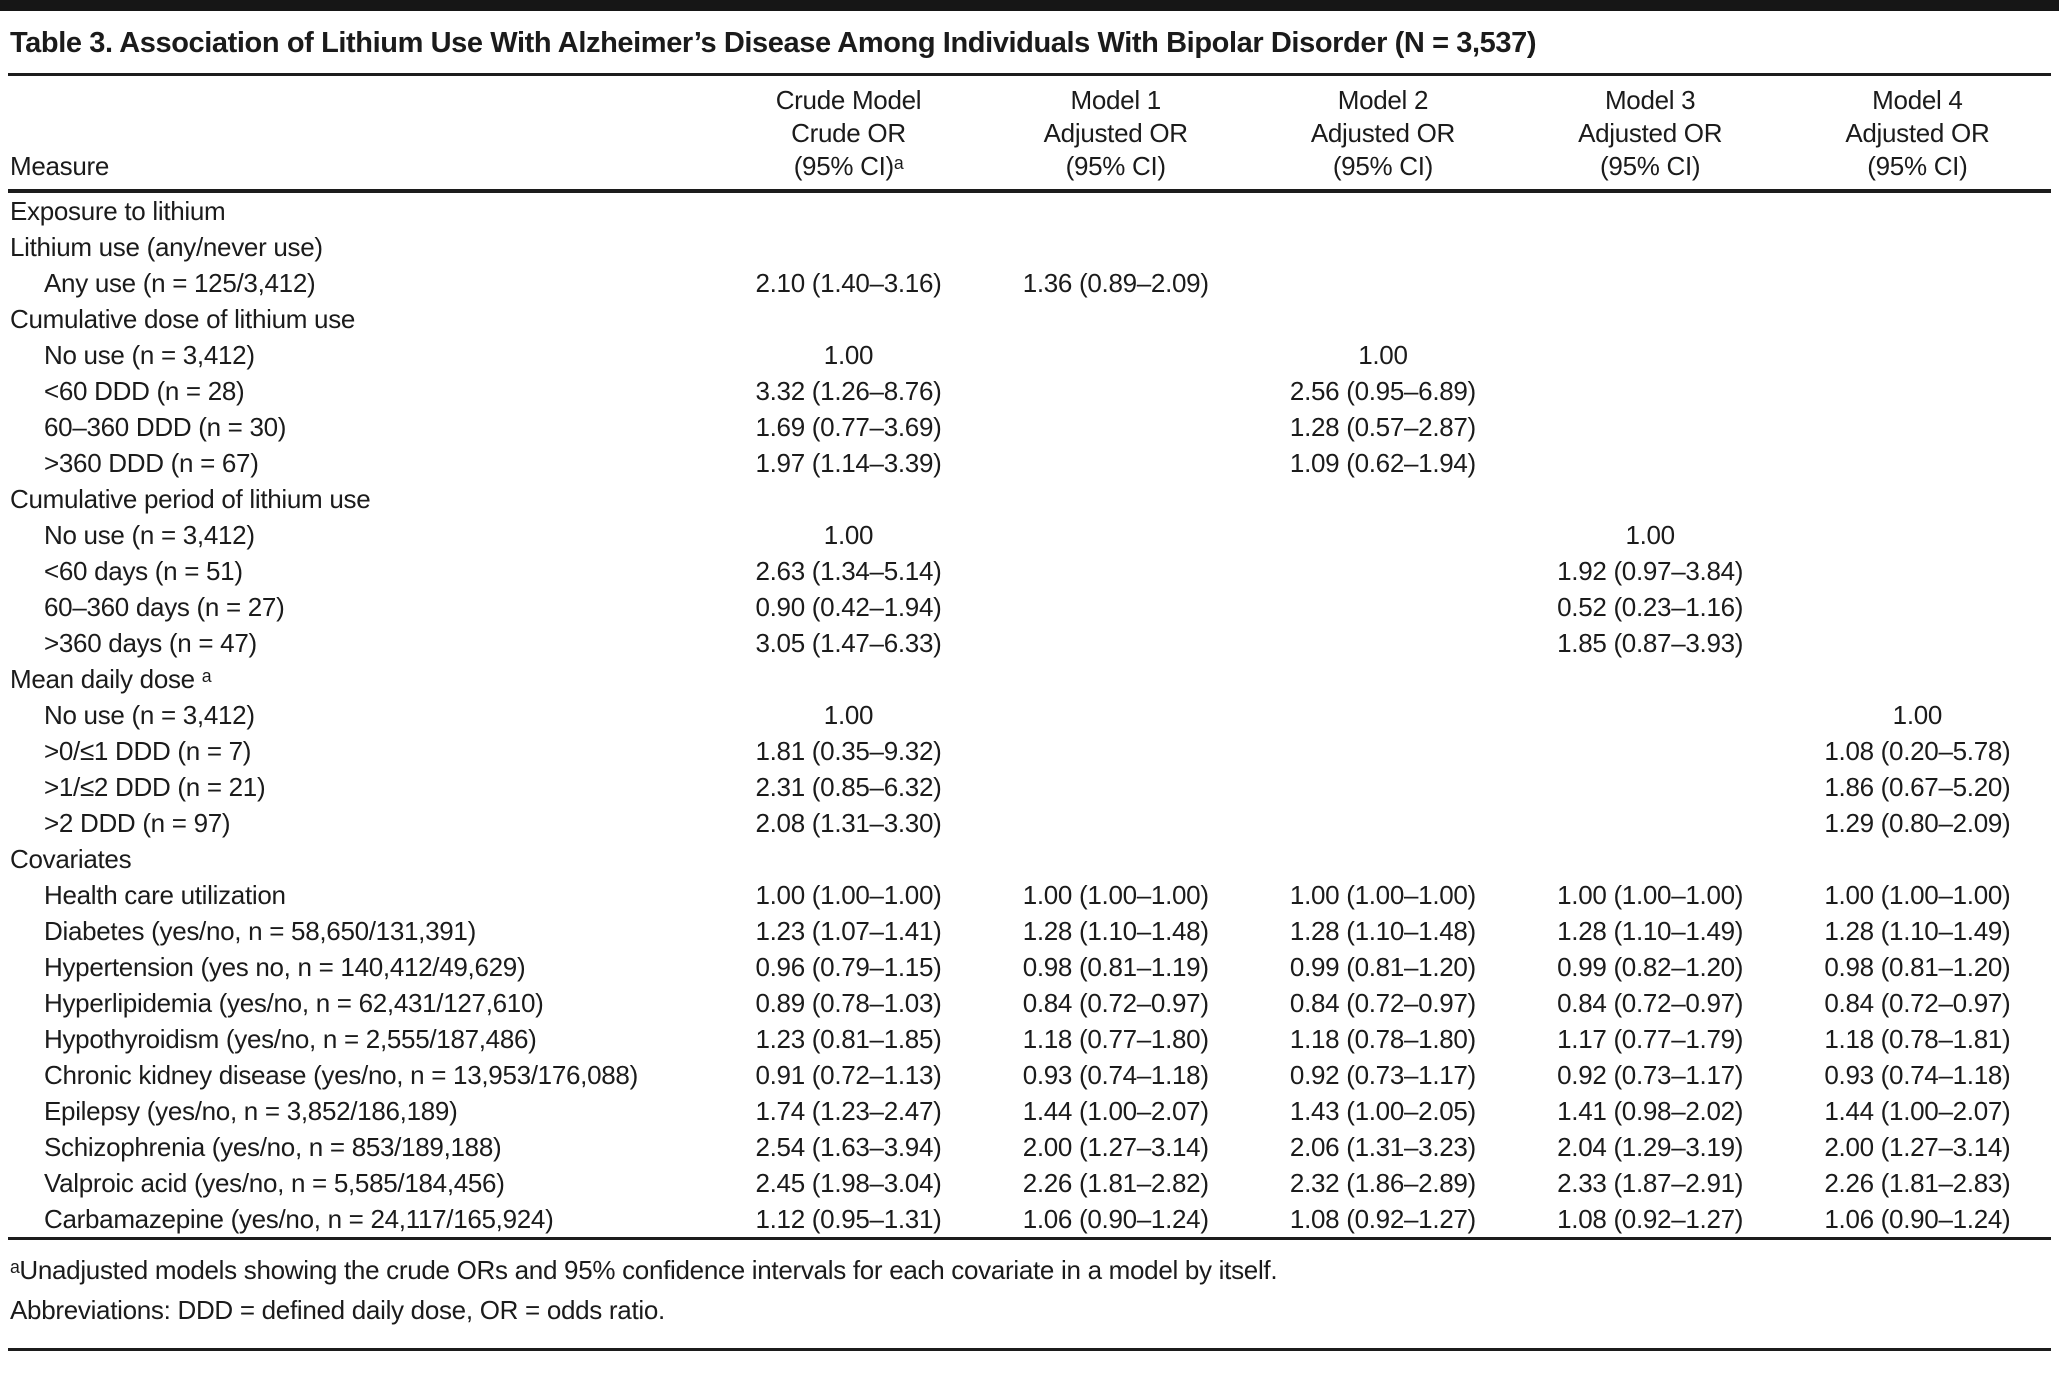 This screenshot has height=1389, width=2059. I want to click on or-value-cell: 2.33 (1.87–2.91), so click(1650, 1183).